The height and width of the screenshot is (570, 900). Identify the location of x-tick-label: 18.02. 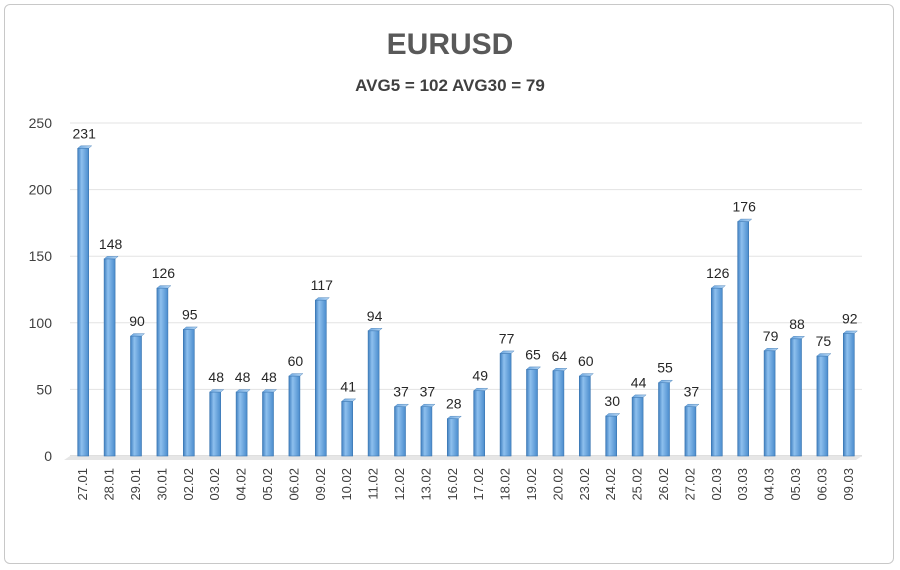
(505, 484).